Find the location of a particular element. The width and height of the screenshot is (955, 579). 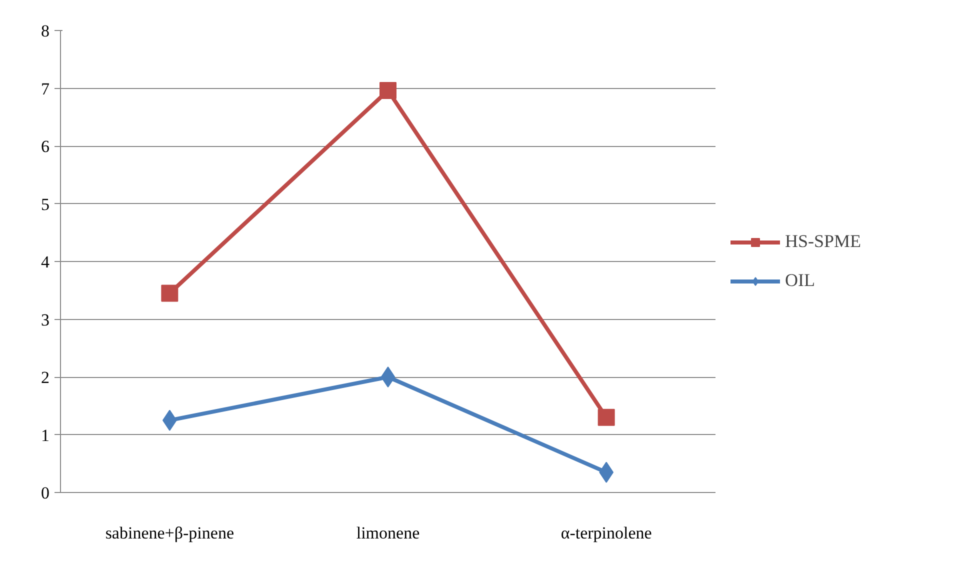

legend-label: HS-SPME is located at coordinates (823, 241).